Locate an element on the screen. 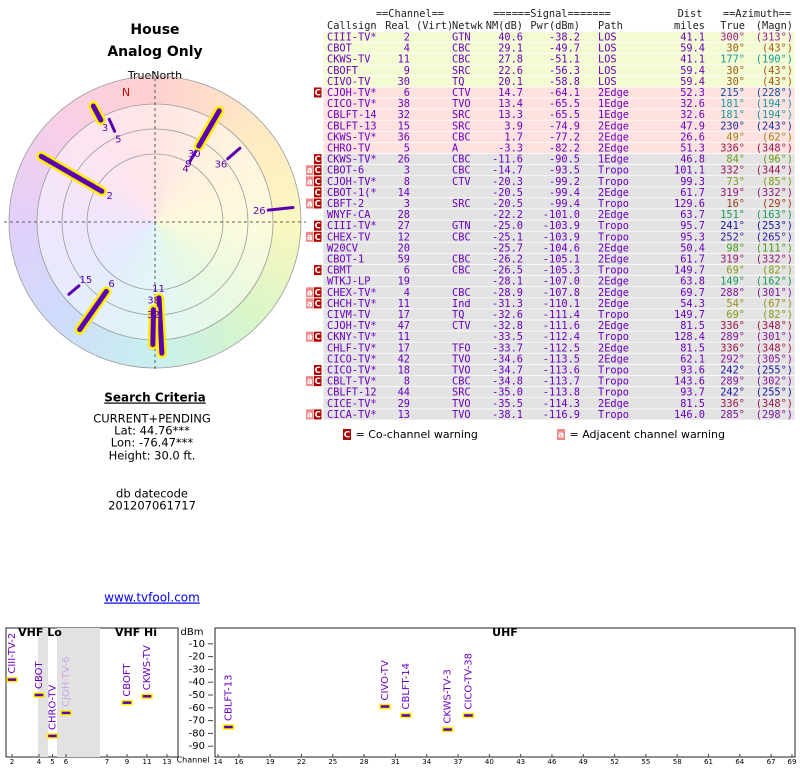 Image resolution: width=800 pixels, height=768 pixels. spoke-label: 38 is located at coordinates (153, 301).